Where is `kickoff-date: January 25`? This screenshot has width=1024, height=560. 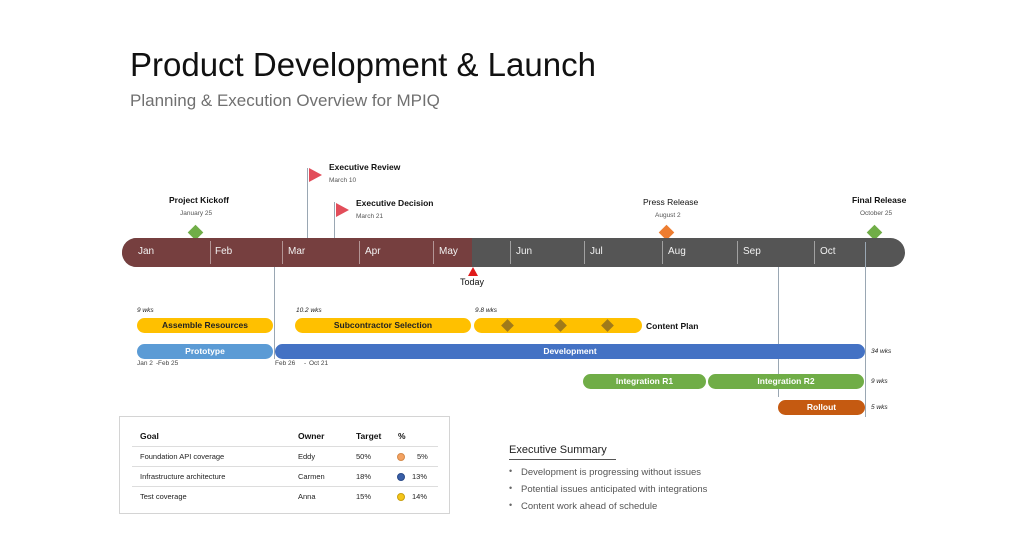
kickoff-date: January 25 is located at coordinates (196, 213).